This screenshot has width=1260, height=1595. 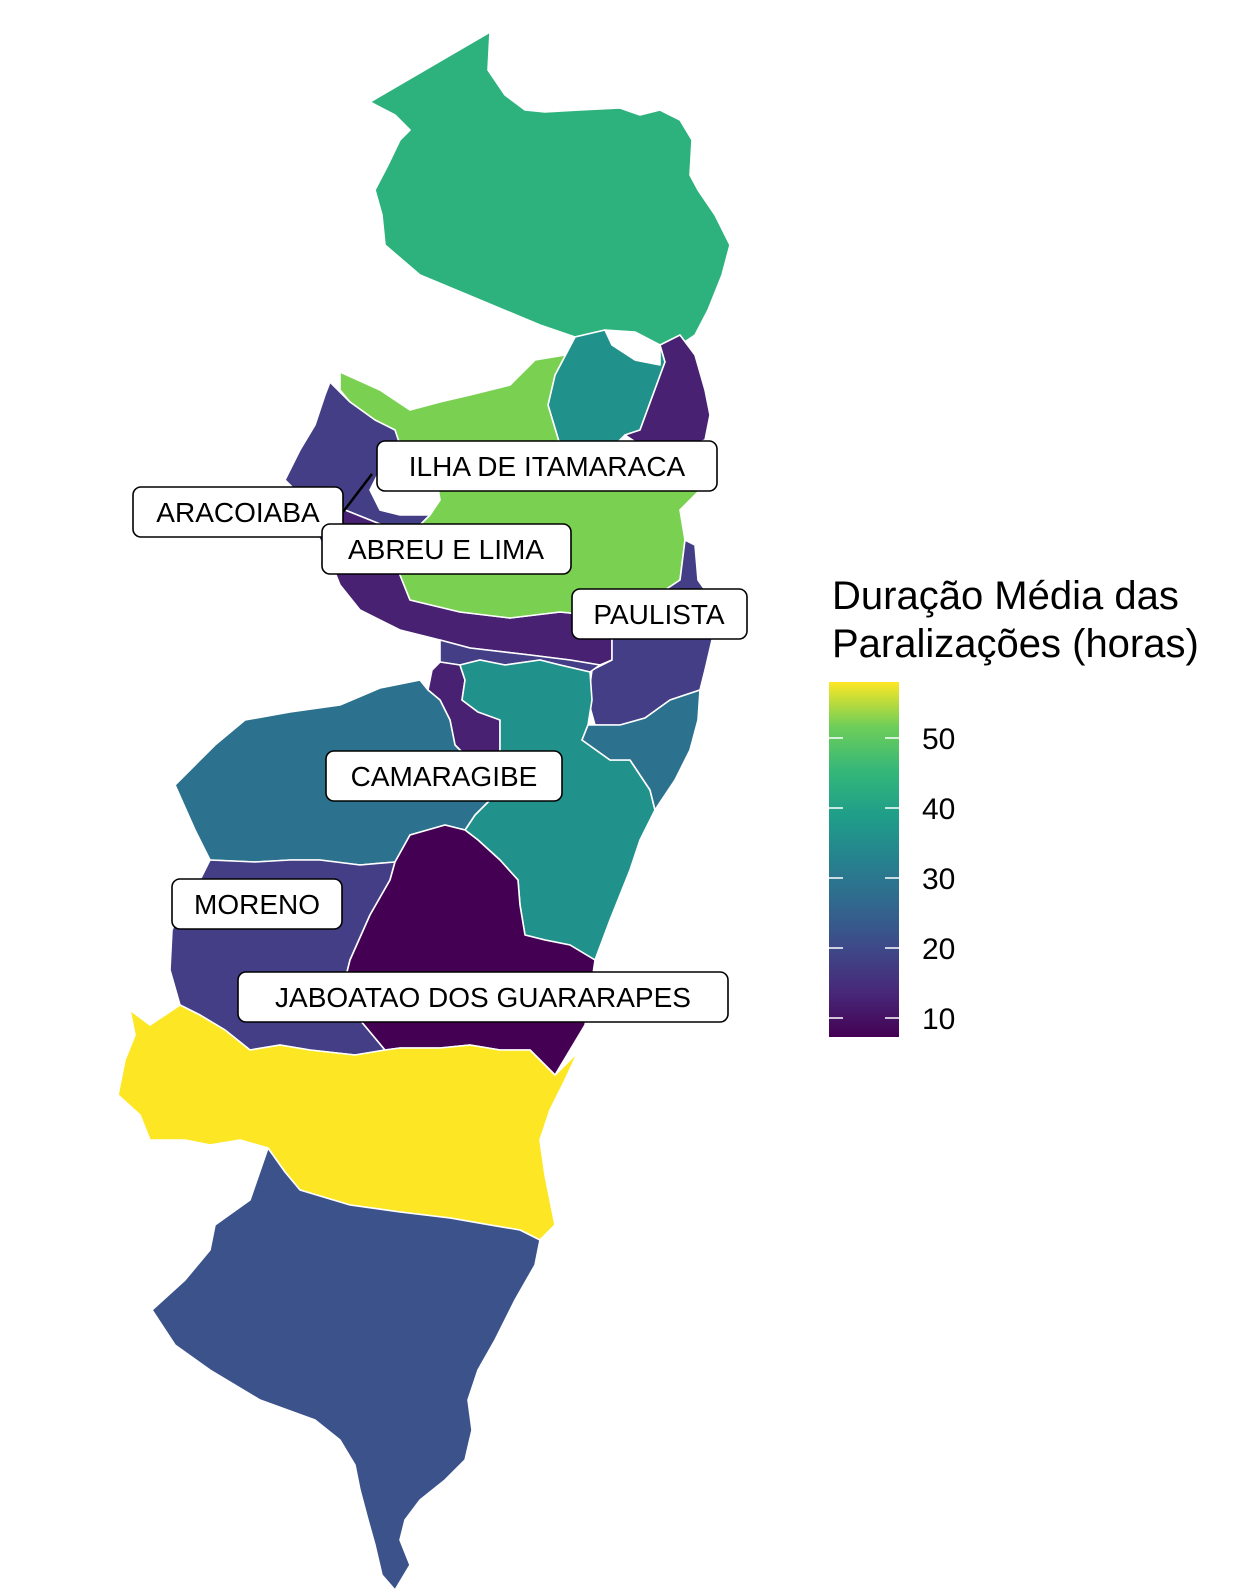 I want to click on legend-title: Duração Média das Paralizações (horas), so click(x=1015, y=620).